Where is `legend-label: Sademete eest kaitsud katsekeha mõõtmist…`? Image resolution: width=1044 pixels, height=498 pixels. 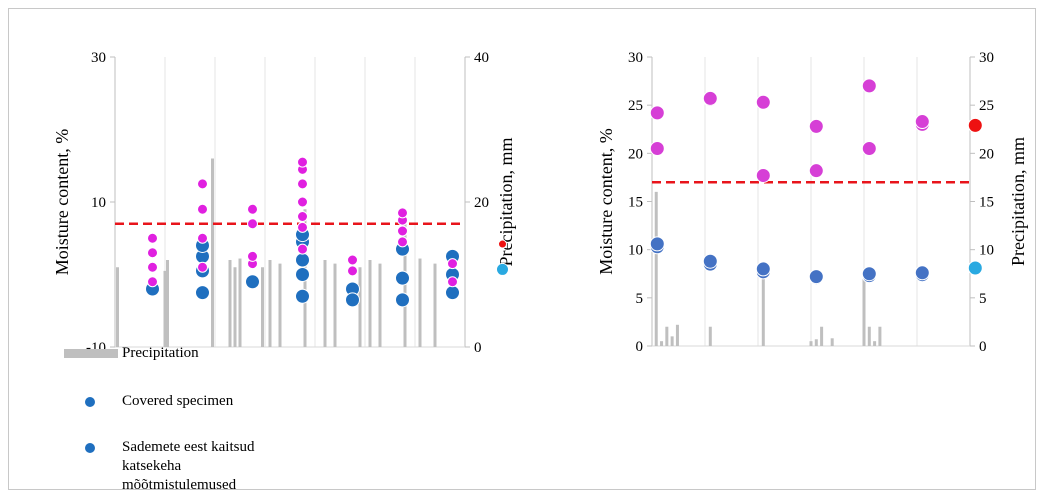 legend-label: Sademete eest kaitsud katsekeha mõõtmist… is located at coordinates (188, 466).